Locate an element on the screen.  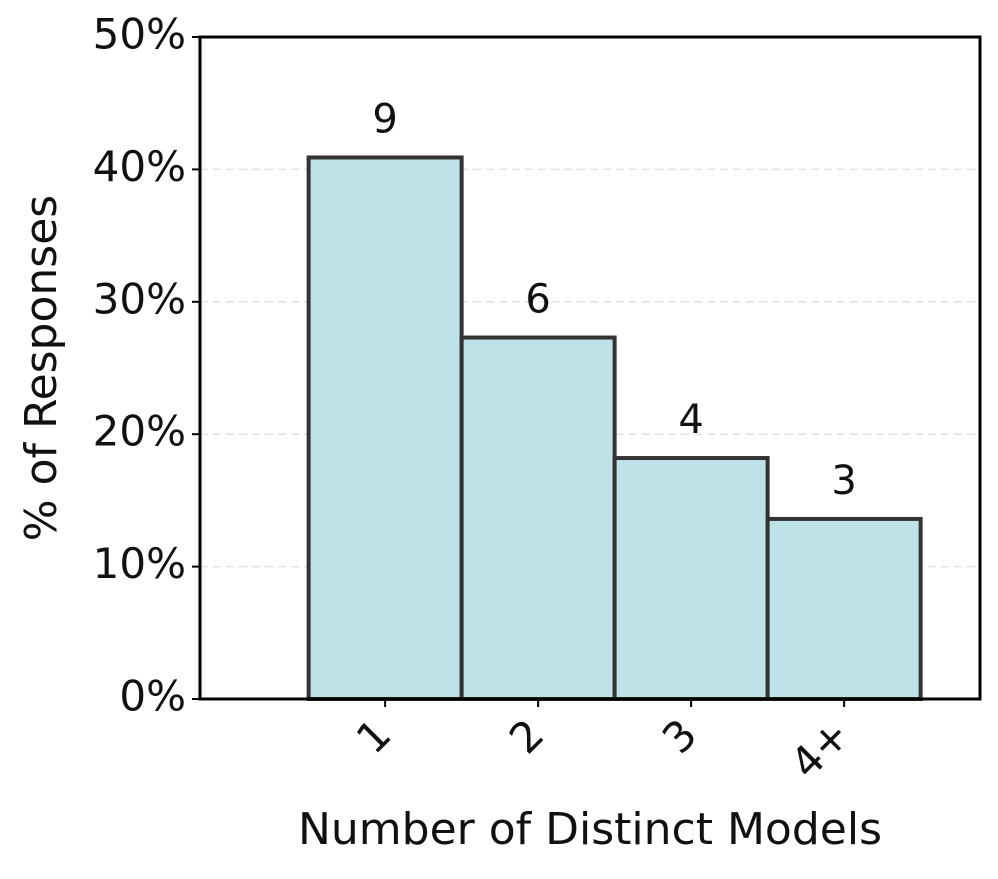
value-label: 9 is located at coordinates (384, 119).